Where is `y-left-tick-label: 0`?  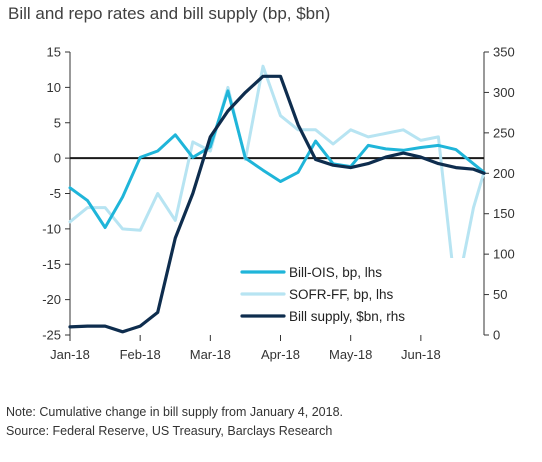
y-left-tick-label: 0 is located at coordinates (57, 158).